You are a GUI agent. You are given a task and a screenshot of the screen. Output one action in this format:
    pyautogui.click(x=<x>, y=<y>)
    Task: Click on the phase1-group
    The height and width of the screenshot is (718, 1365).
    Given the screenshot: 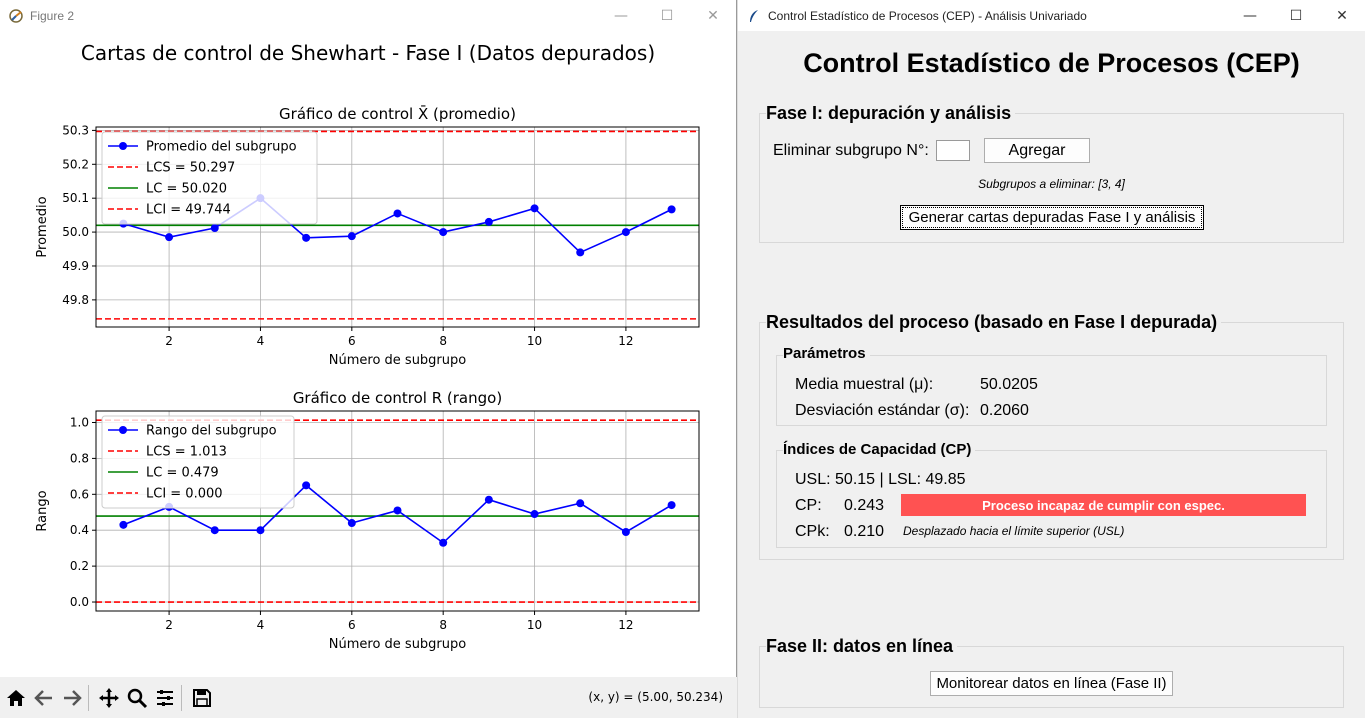 What is the action you would take?
    pyautogui.click(x=1051, y=178)
    